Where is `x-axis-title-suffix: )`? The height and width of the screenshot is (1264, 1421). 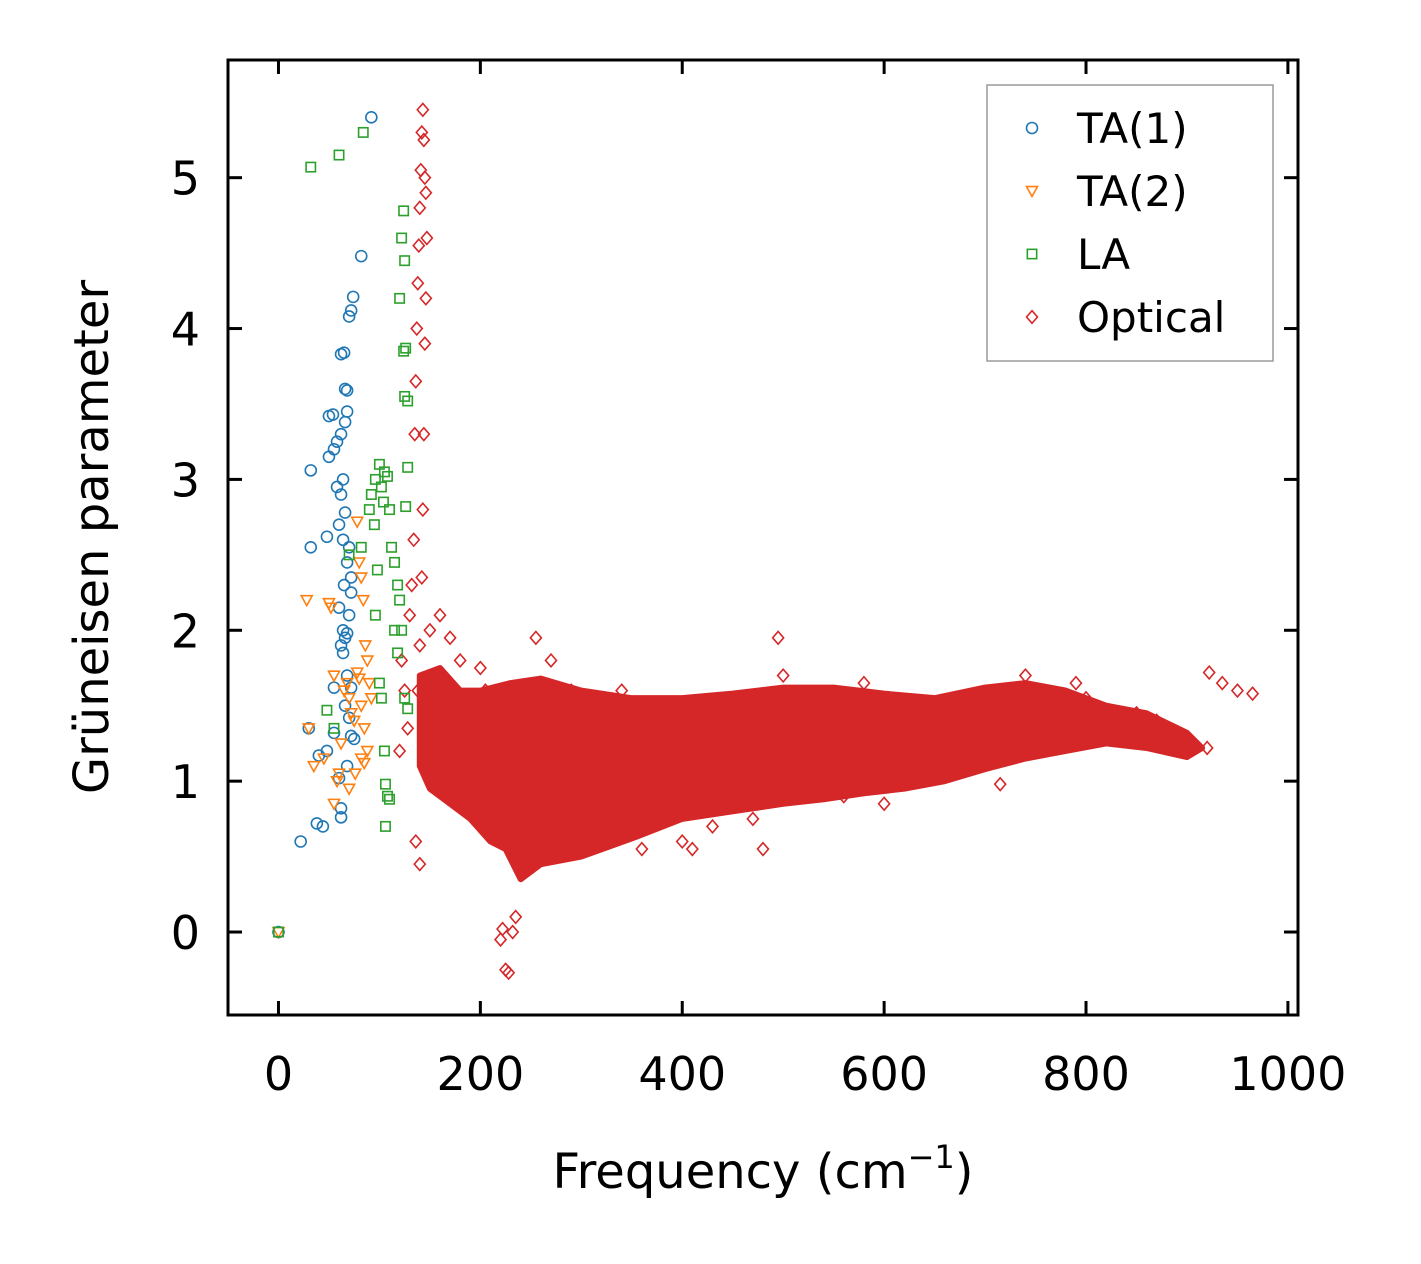 x-axis-title-suffix: ) is located at coordinates (964, 1172).